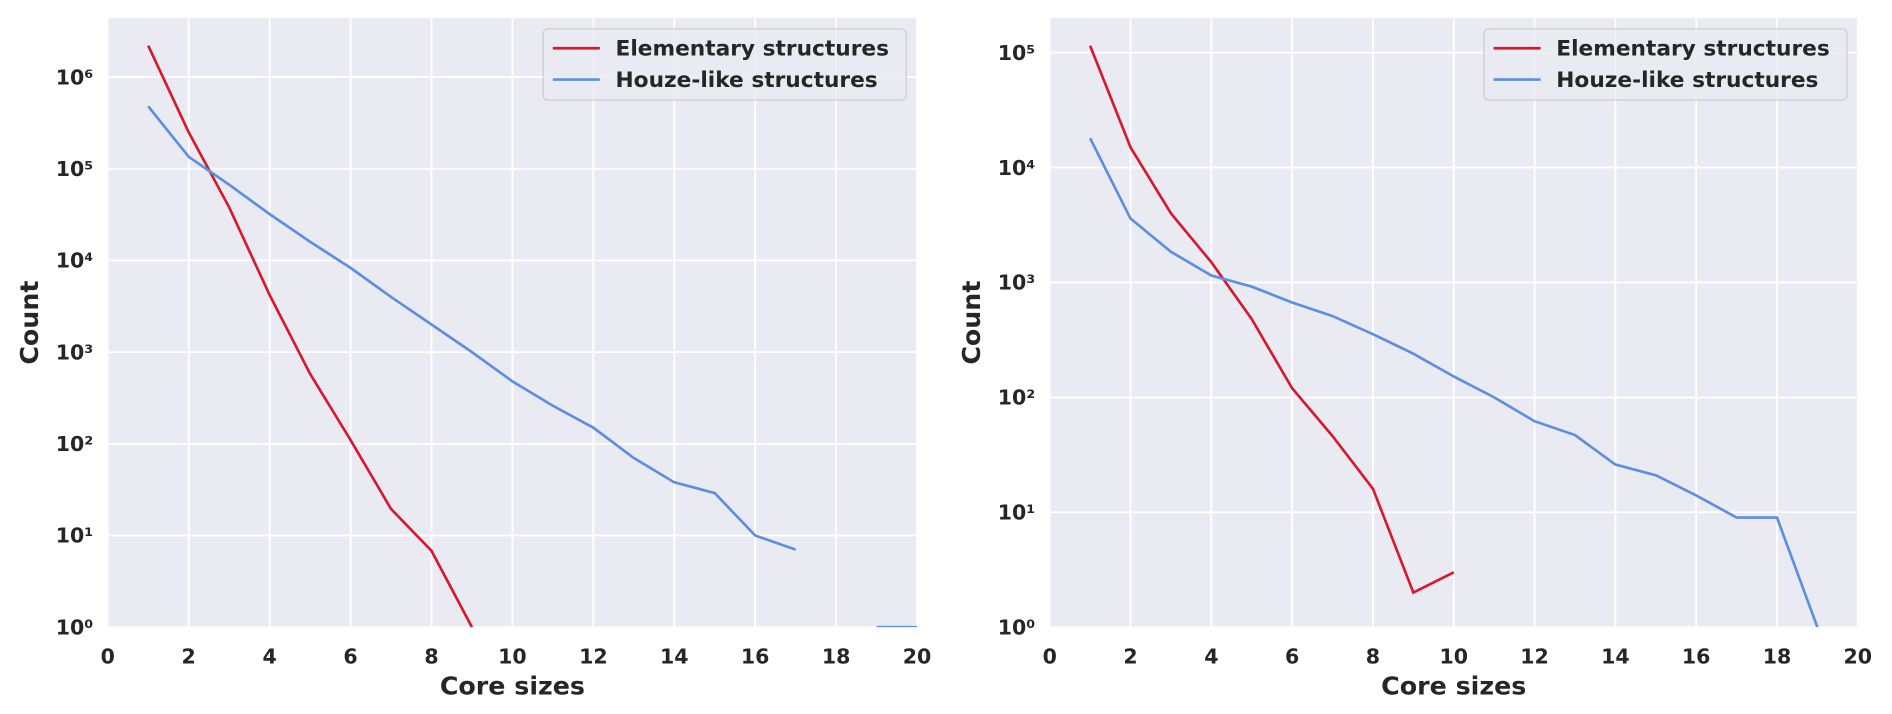 The height and width of the screenshot is (714, 1892). I want to click on y-tick-label: 10⁶, so click(75, 77).